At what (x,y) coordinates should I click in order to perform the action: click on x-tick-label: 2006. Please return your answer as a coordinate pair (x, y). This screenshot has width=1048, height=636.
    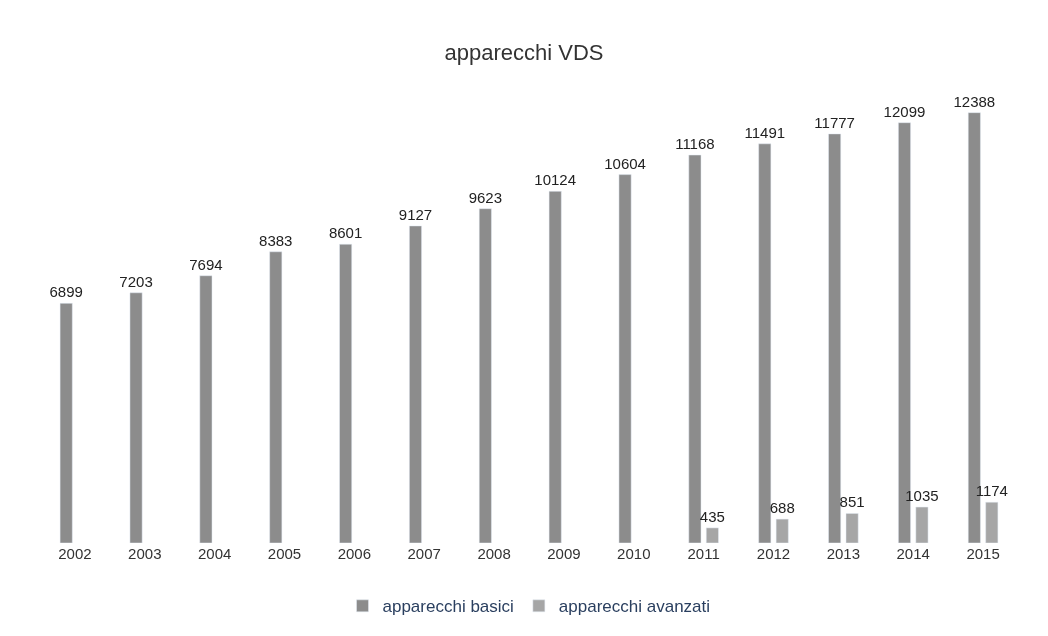
    Looking at the image, I should click on (354, 553).